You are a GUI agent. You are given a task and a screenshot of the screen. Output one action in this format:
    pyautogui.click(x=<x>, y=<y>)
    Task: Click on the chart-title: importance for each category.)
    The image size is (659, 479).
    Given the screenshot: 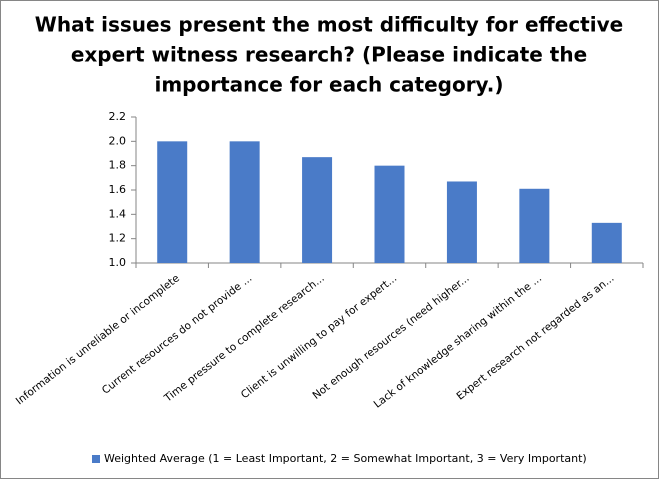 What is the action you would take?
    pyautogui.click(x=328, y=85)
    